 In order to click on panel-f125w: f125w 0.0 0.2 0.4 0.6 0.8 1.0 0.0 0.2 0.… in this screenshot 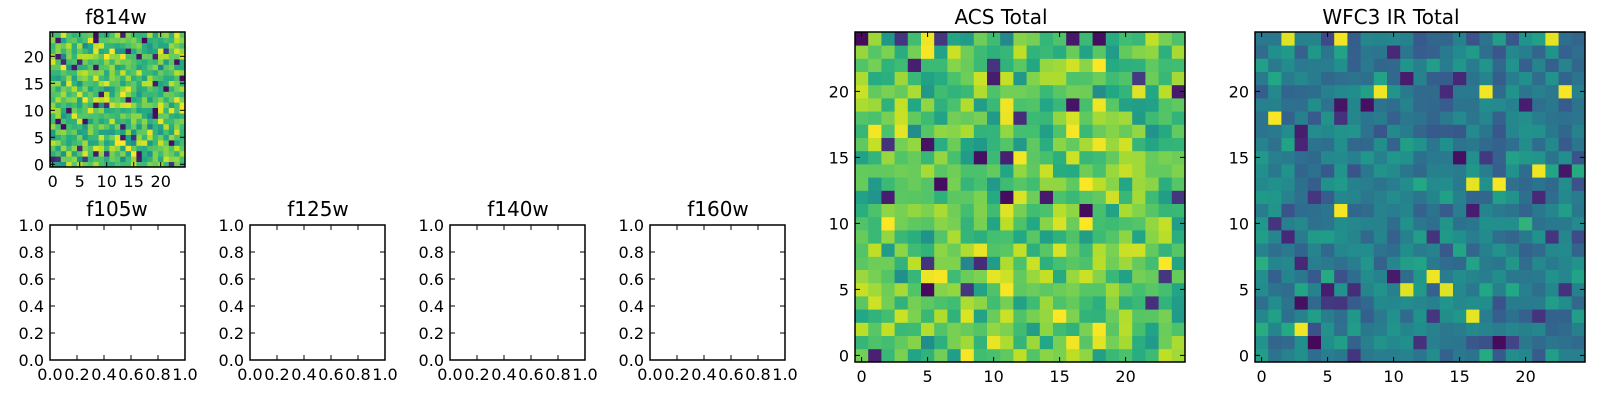, I will do `click(308, 290)`.